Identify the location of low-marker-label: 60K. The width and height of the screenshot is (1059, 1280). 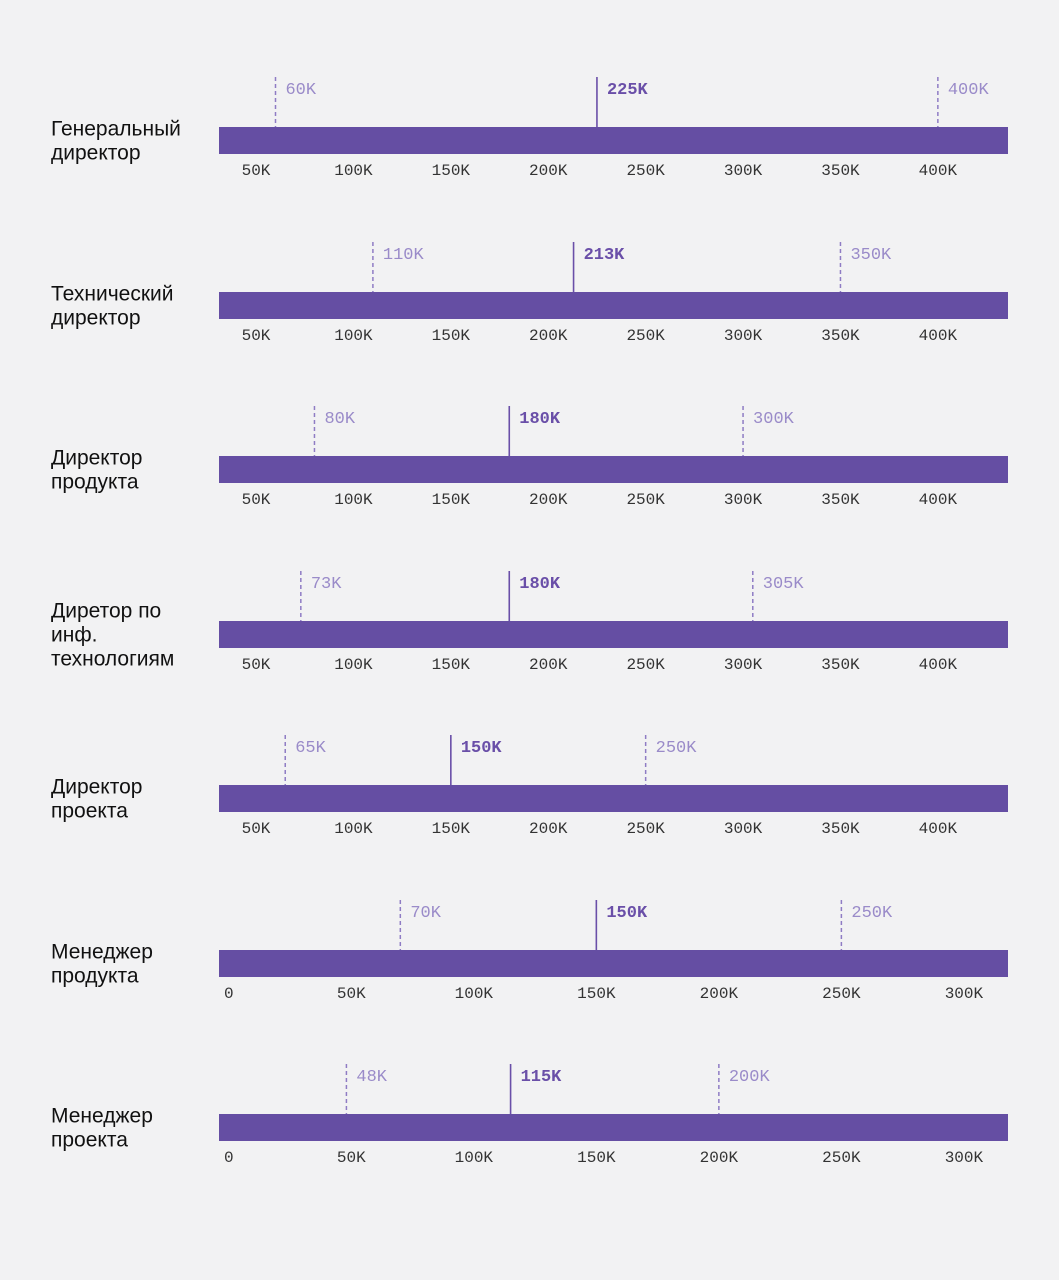
(300, 90).